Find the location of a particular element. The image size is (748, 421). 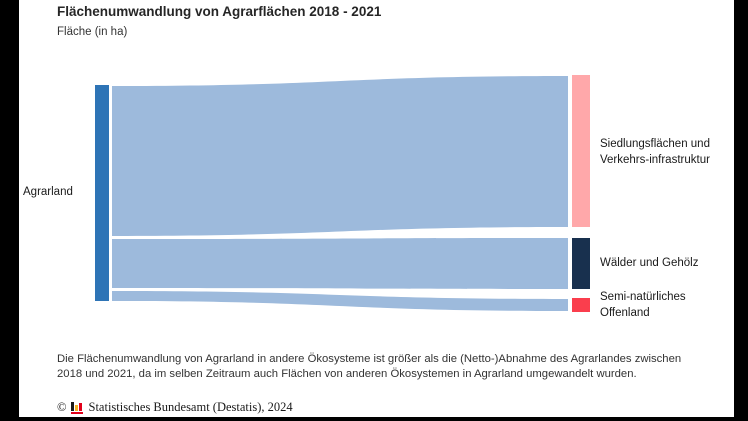

logo-baseline is located at coordinates (76, 412).